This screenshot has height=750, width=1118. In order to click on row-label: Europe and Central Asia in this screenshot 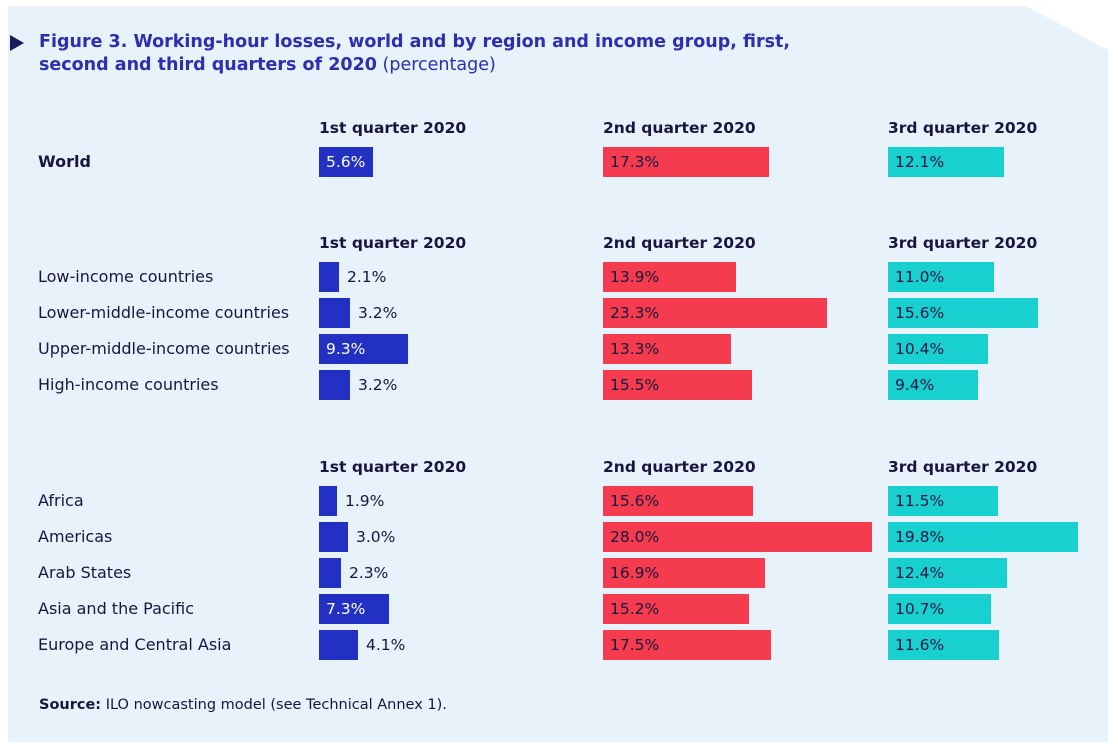, I will do `click(135, 644)`.